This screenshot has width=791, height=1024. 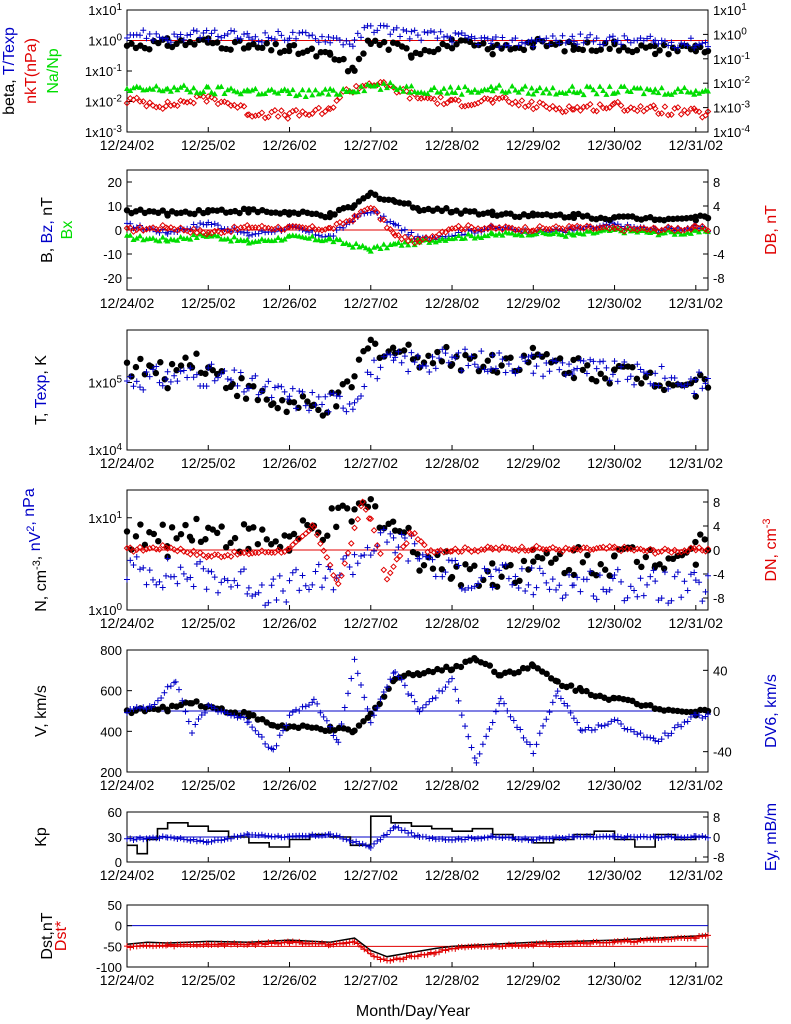 What do you see at coordinates (41, 390) in the screenshot?
I see `y-left-label: T, Texp, K` at bounding box center [41, 390].